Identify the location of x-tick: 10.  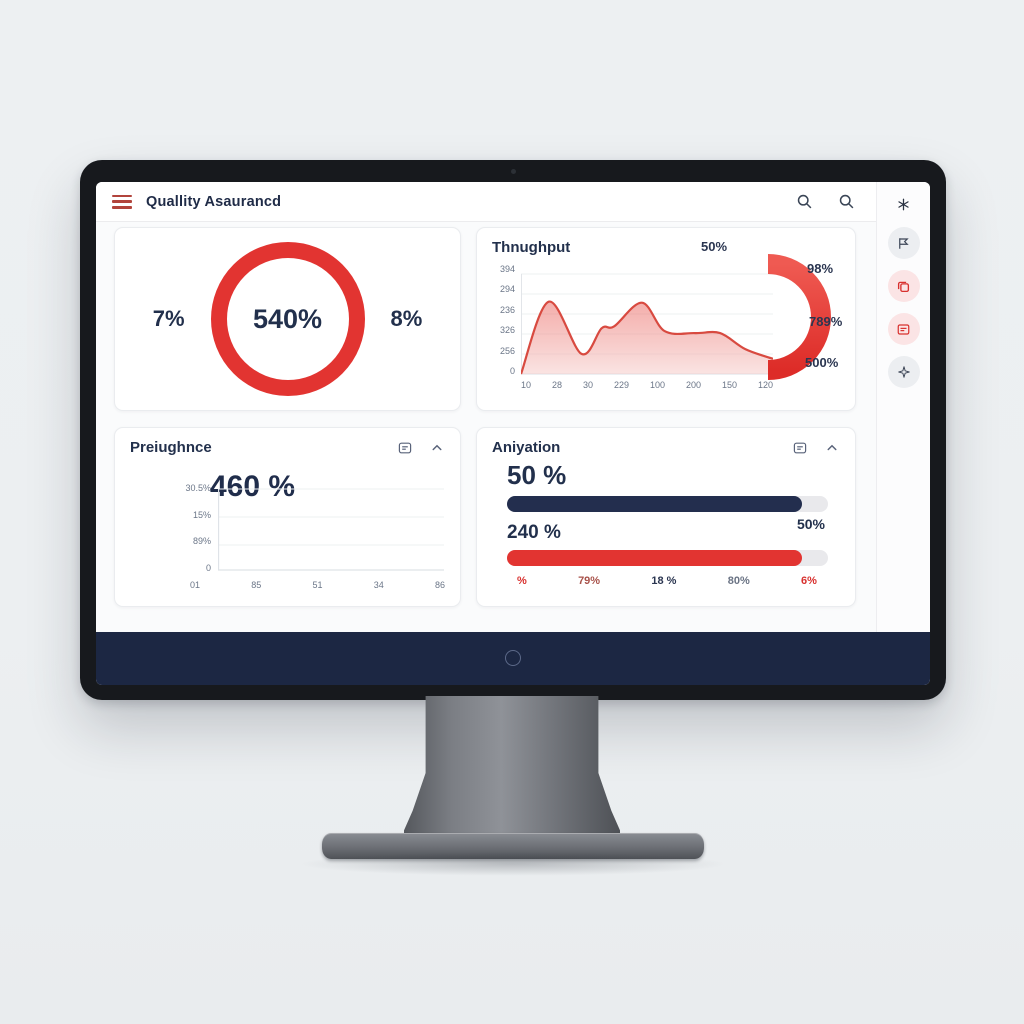
(526, 385).